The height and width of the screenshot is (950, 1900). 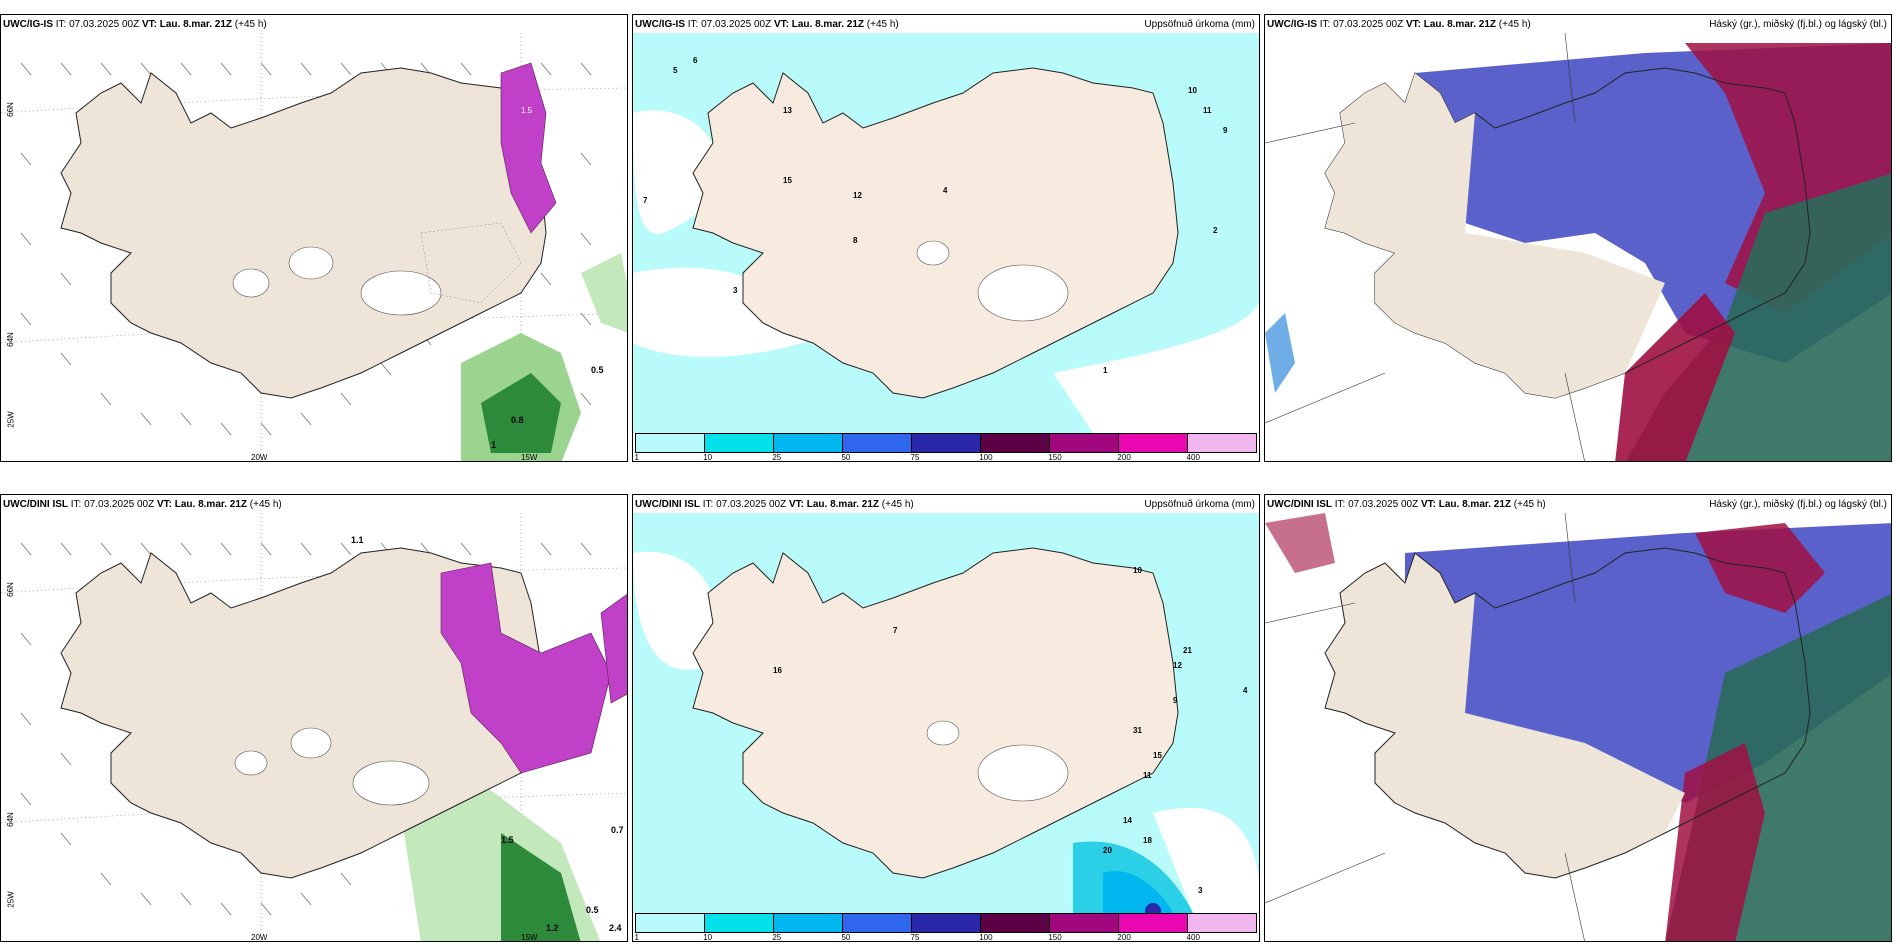 I want to click on svg-text: 3, so click(x=1200, y=890).